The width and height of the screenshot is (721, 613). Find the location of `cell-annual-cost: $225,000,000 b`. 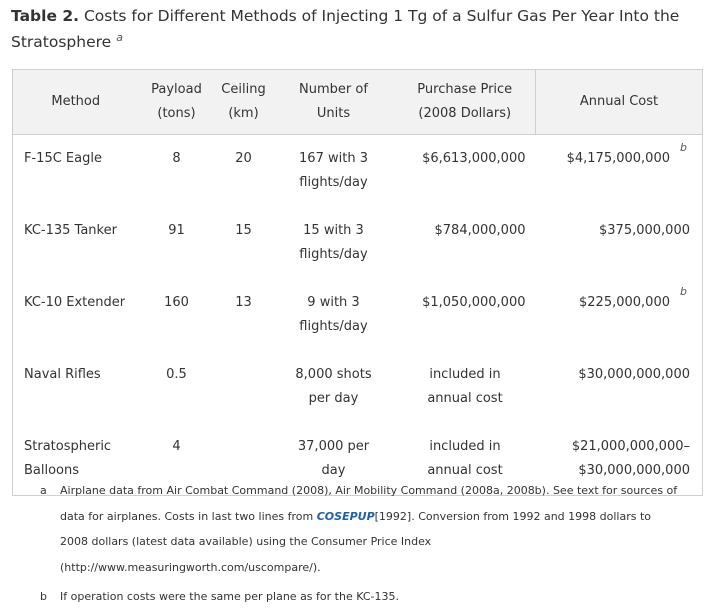

cell-annual-cost: $225,000,000 b is located at coordinates (619, 315).